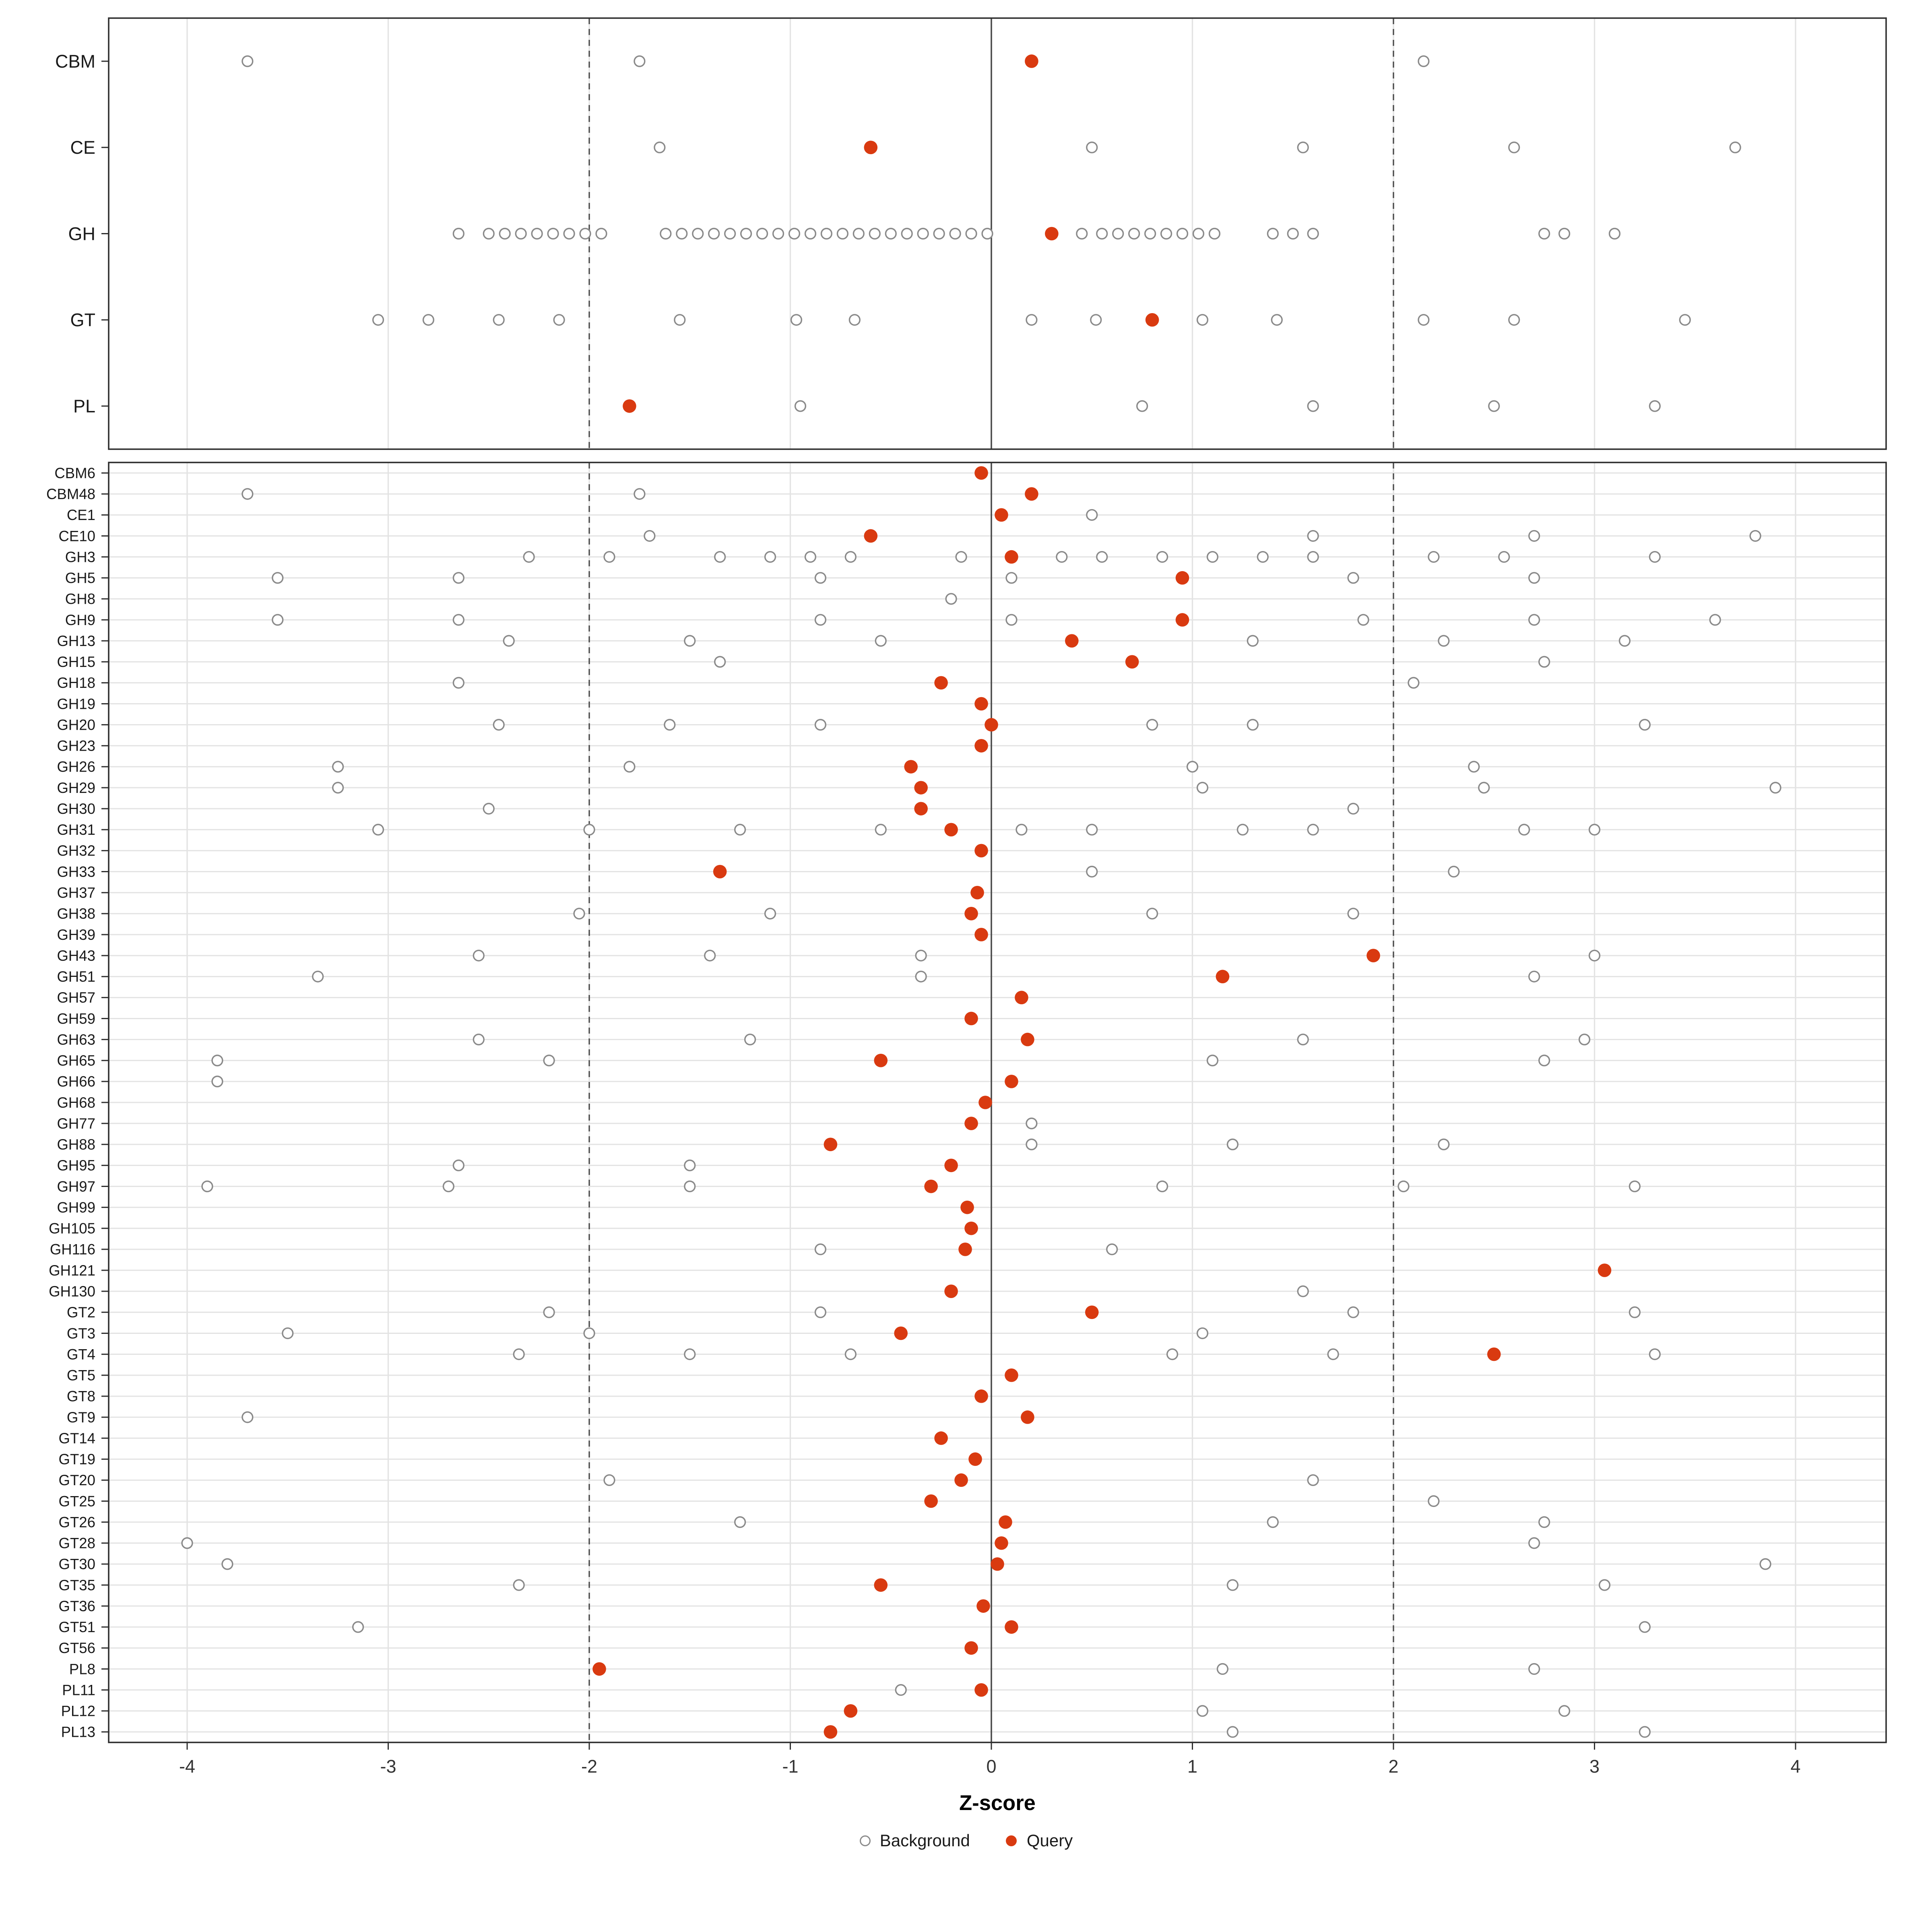 The image size is (1932, 1932). Describe the element at coordinates (76, 1081) in the screenshot. I see `row-label: GH66` at that location.